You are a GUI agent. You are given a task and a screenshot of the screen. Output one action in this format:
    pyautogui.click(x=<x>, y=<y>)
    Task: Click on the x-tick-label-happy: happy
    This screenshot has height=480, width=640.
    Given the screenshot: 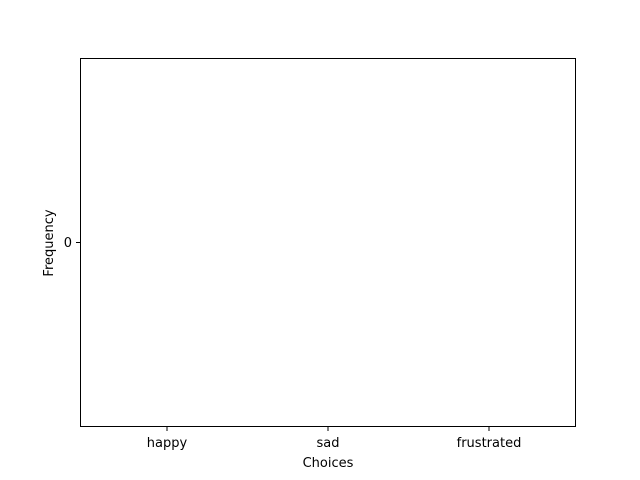 What is the action you would take?
    pyautogui.click(x=167, y=443)
    